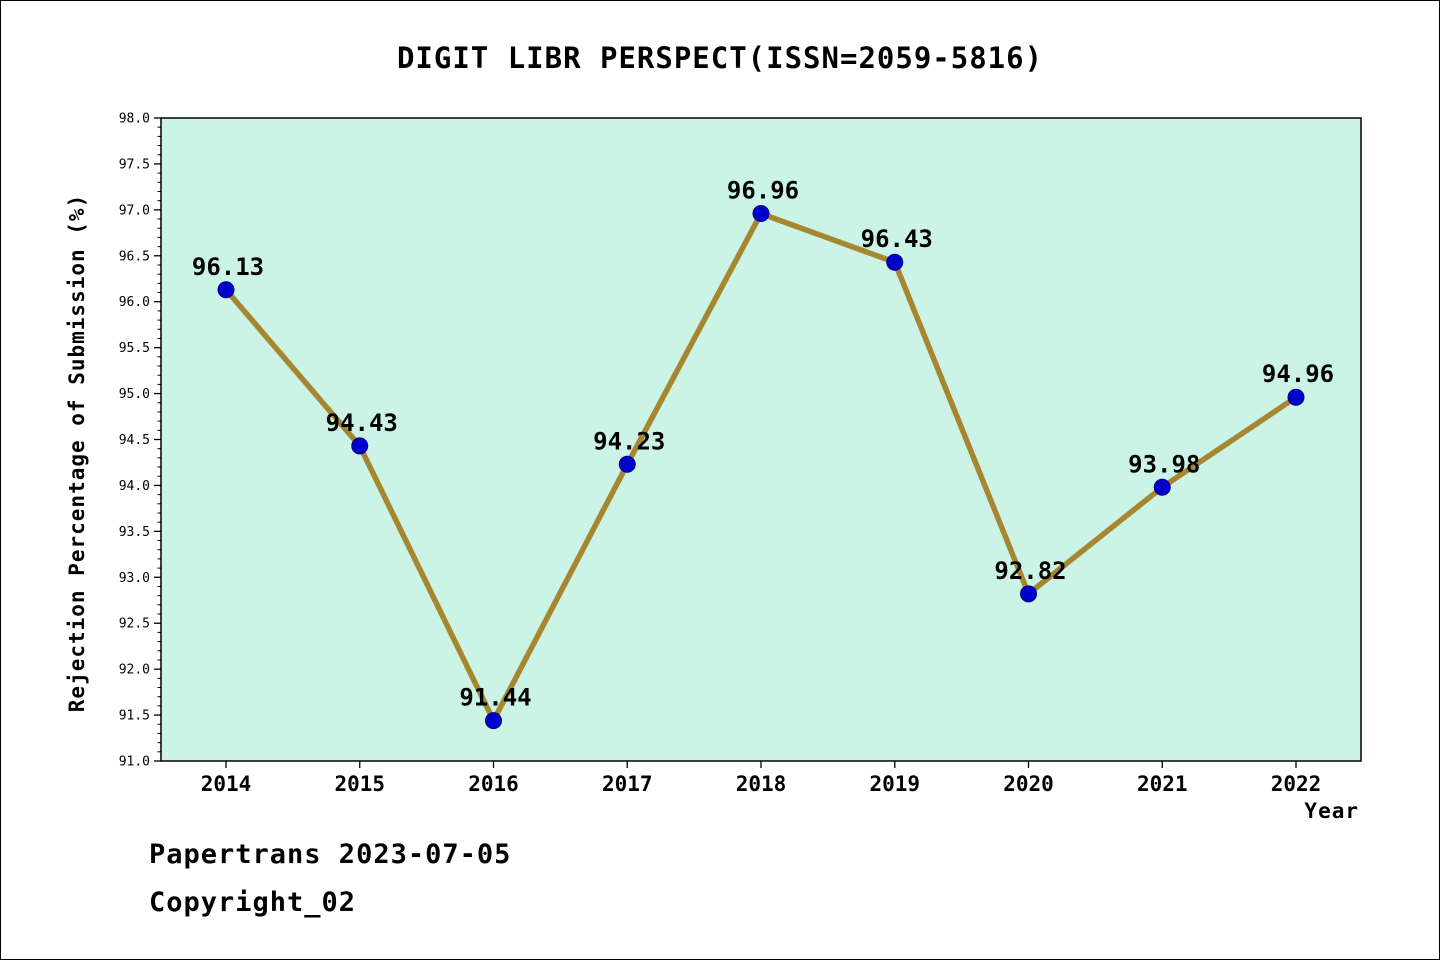  What do you see at coordinates (359, 784) in the screenshot?
I see `x-tick-label: 2015` at bounding box center [359, 784].